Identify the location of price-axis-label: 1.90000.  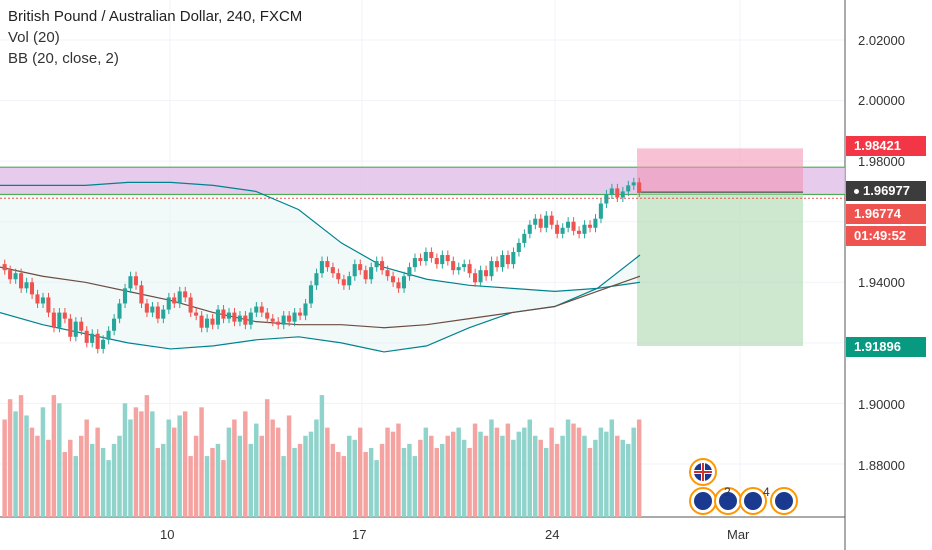
(881, 404).